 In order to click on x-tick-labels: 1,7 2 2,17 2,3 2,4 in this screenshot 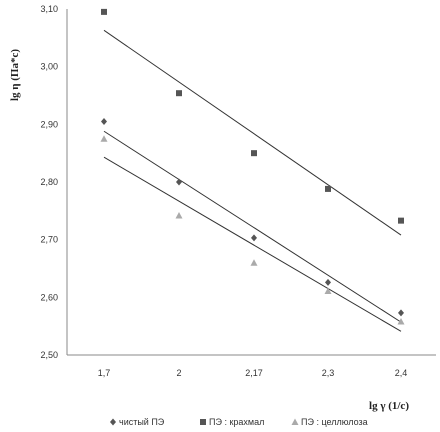, I will do `click(253, 373)`.